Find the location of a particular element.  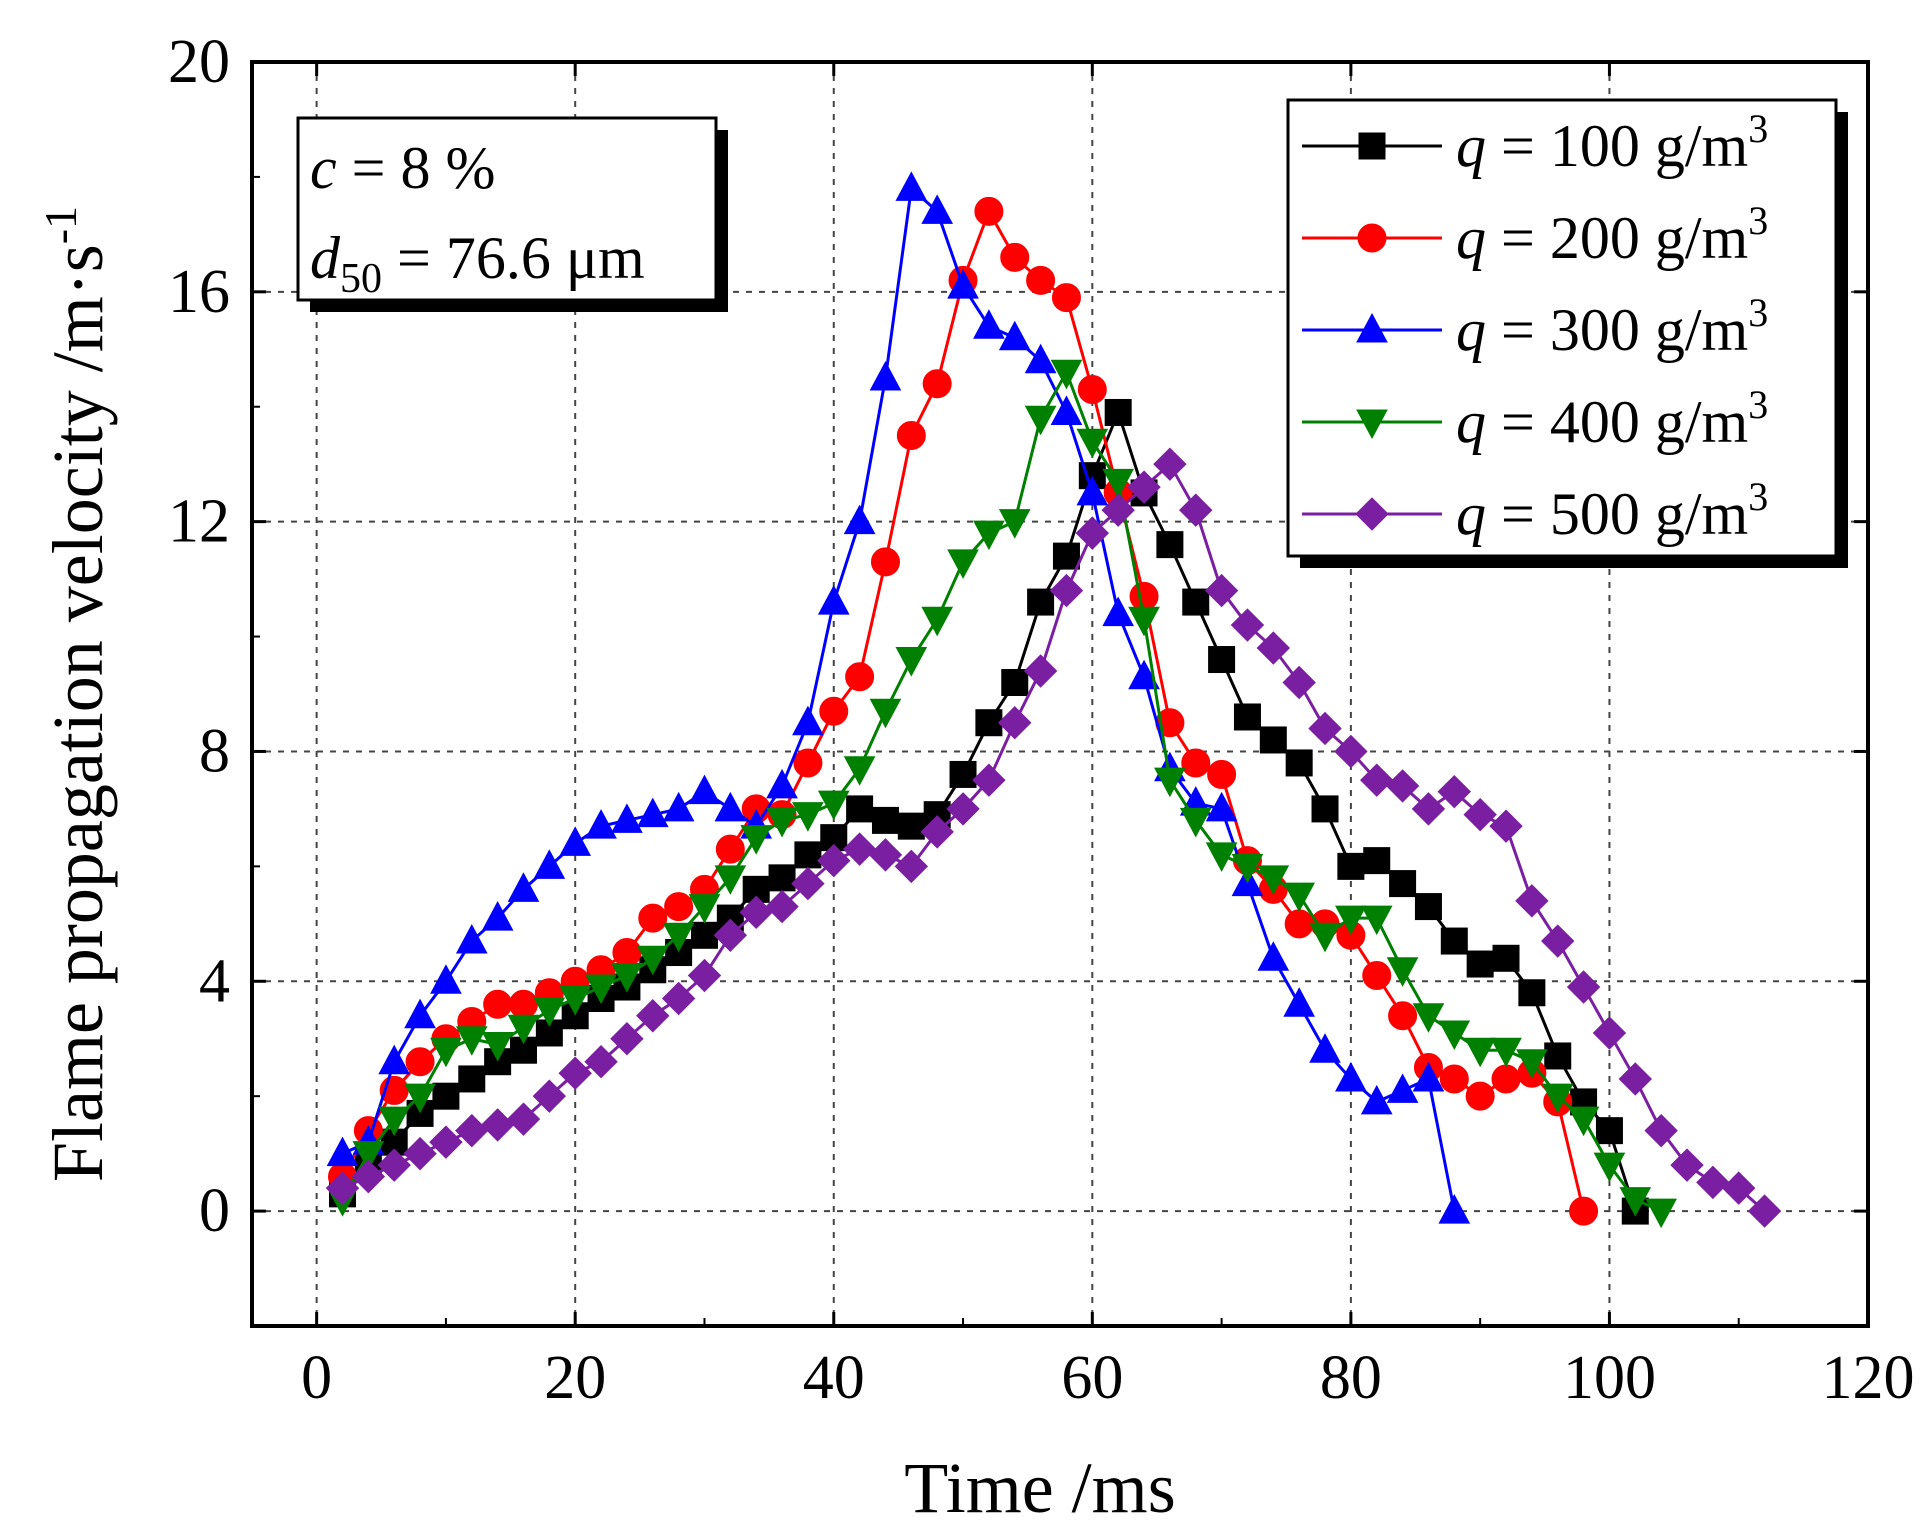

legend-label: q = 400 g/m3 is located at coordinates (1612, 418).